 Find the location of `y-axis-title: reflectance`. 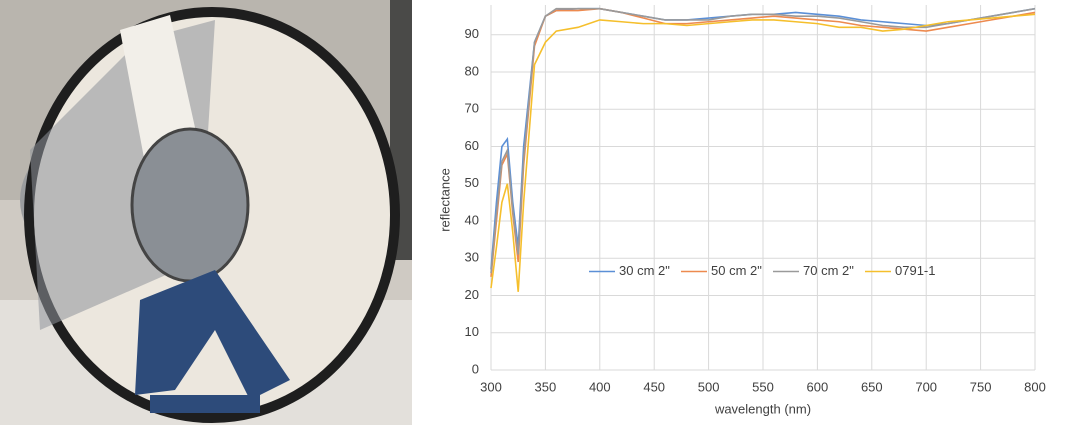

y-axis-title: reflectance is located at coordinates (444, 200).